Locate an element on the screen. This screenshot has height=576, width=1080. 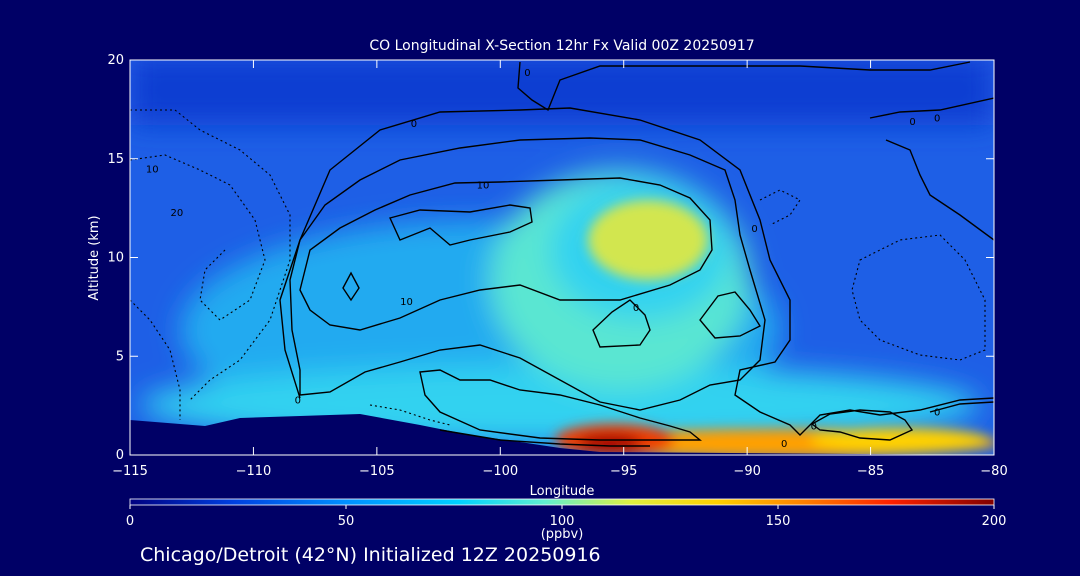
colorbar-ticks: 0 50 100 150 200 is located at coordinates (566, 517).